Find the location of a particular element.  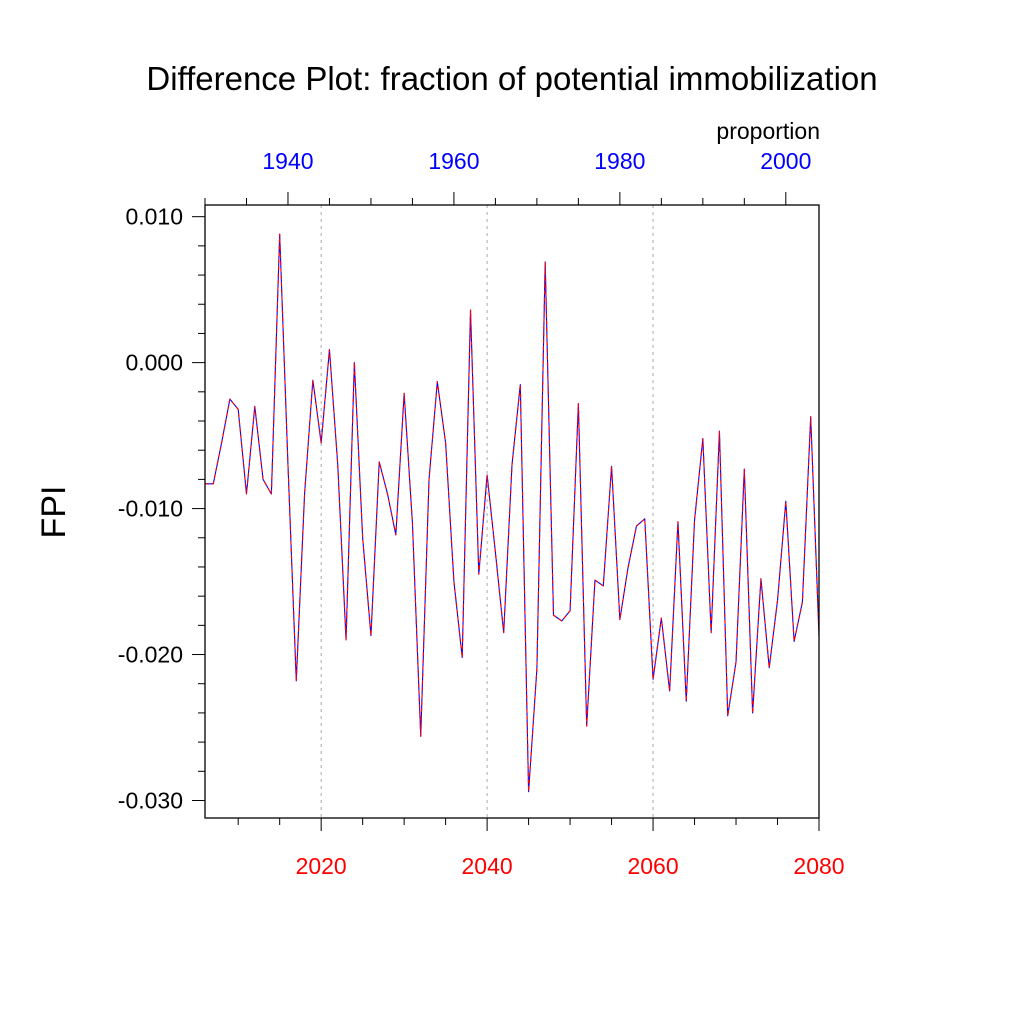

x-bottom-tick-label: 2020 is located at coordinates (321, 866).